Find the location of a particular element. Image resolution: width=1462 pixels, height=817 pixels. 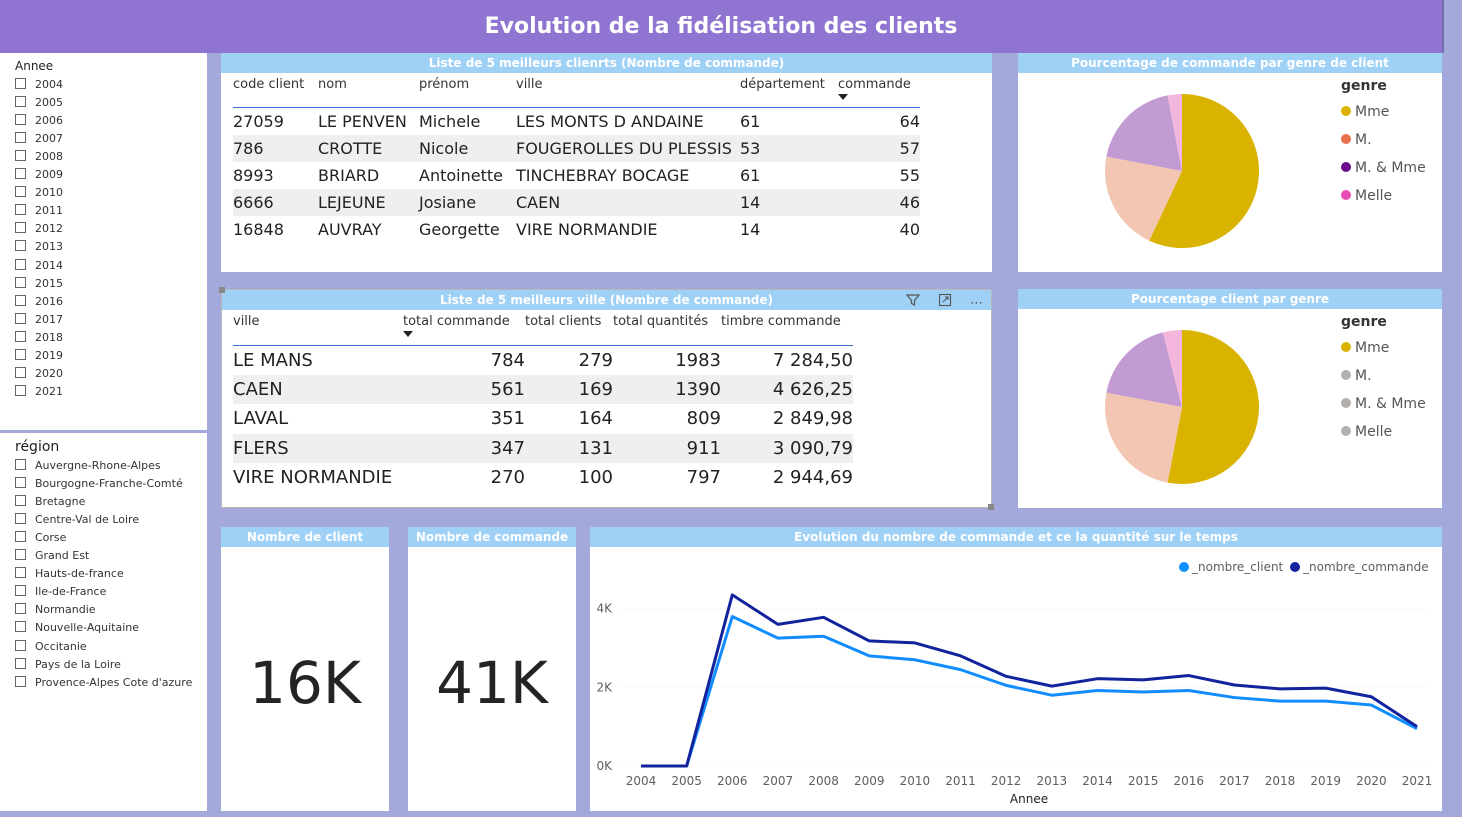

col-header: département is located at coordinates (782, 84).